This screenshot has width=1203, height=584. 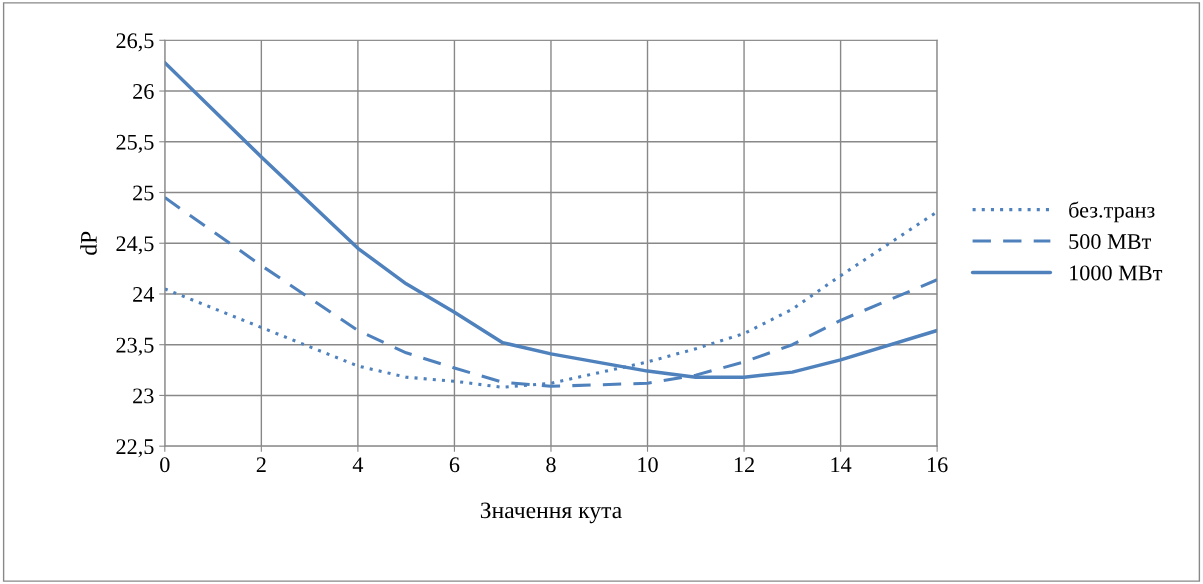 I want to click on y-tick-label: 22,5, so click(x=135, y=448).